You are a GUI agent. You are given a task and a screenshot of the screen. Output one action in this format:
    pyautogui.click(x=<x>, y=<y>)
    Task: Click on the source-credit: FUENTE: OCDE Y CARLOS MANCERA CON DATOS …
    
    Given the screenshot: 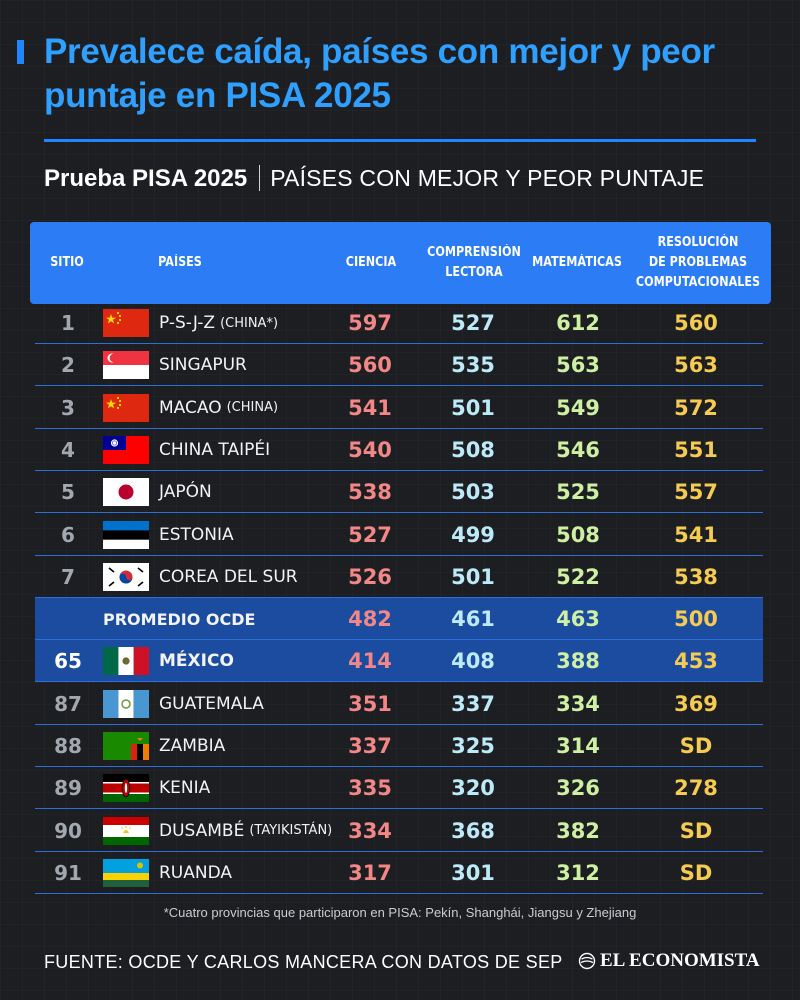 What is the action you would take?
    pyautogui.click(x=303, y=962)
    